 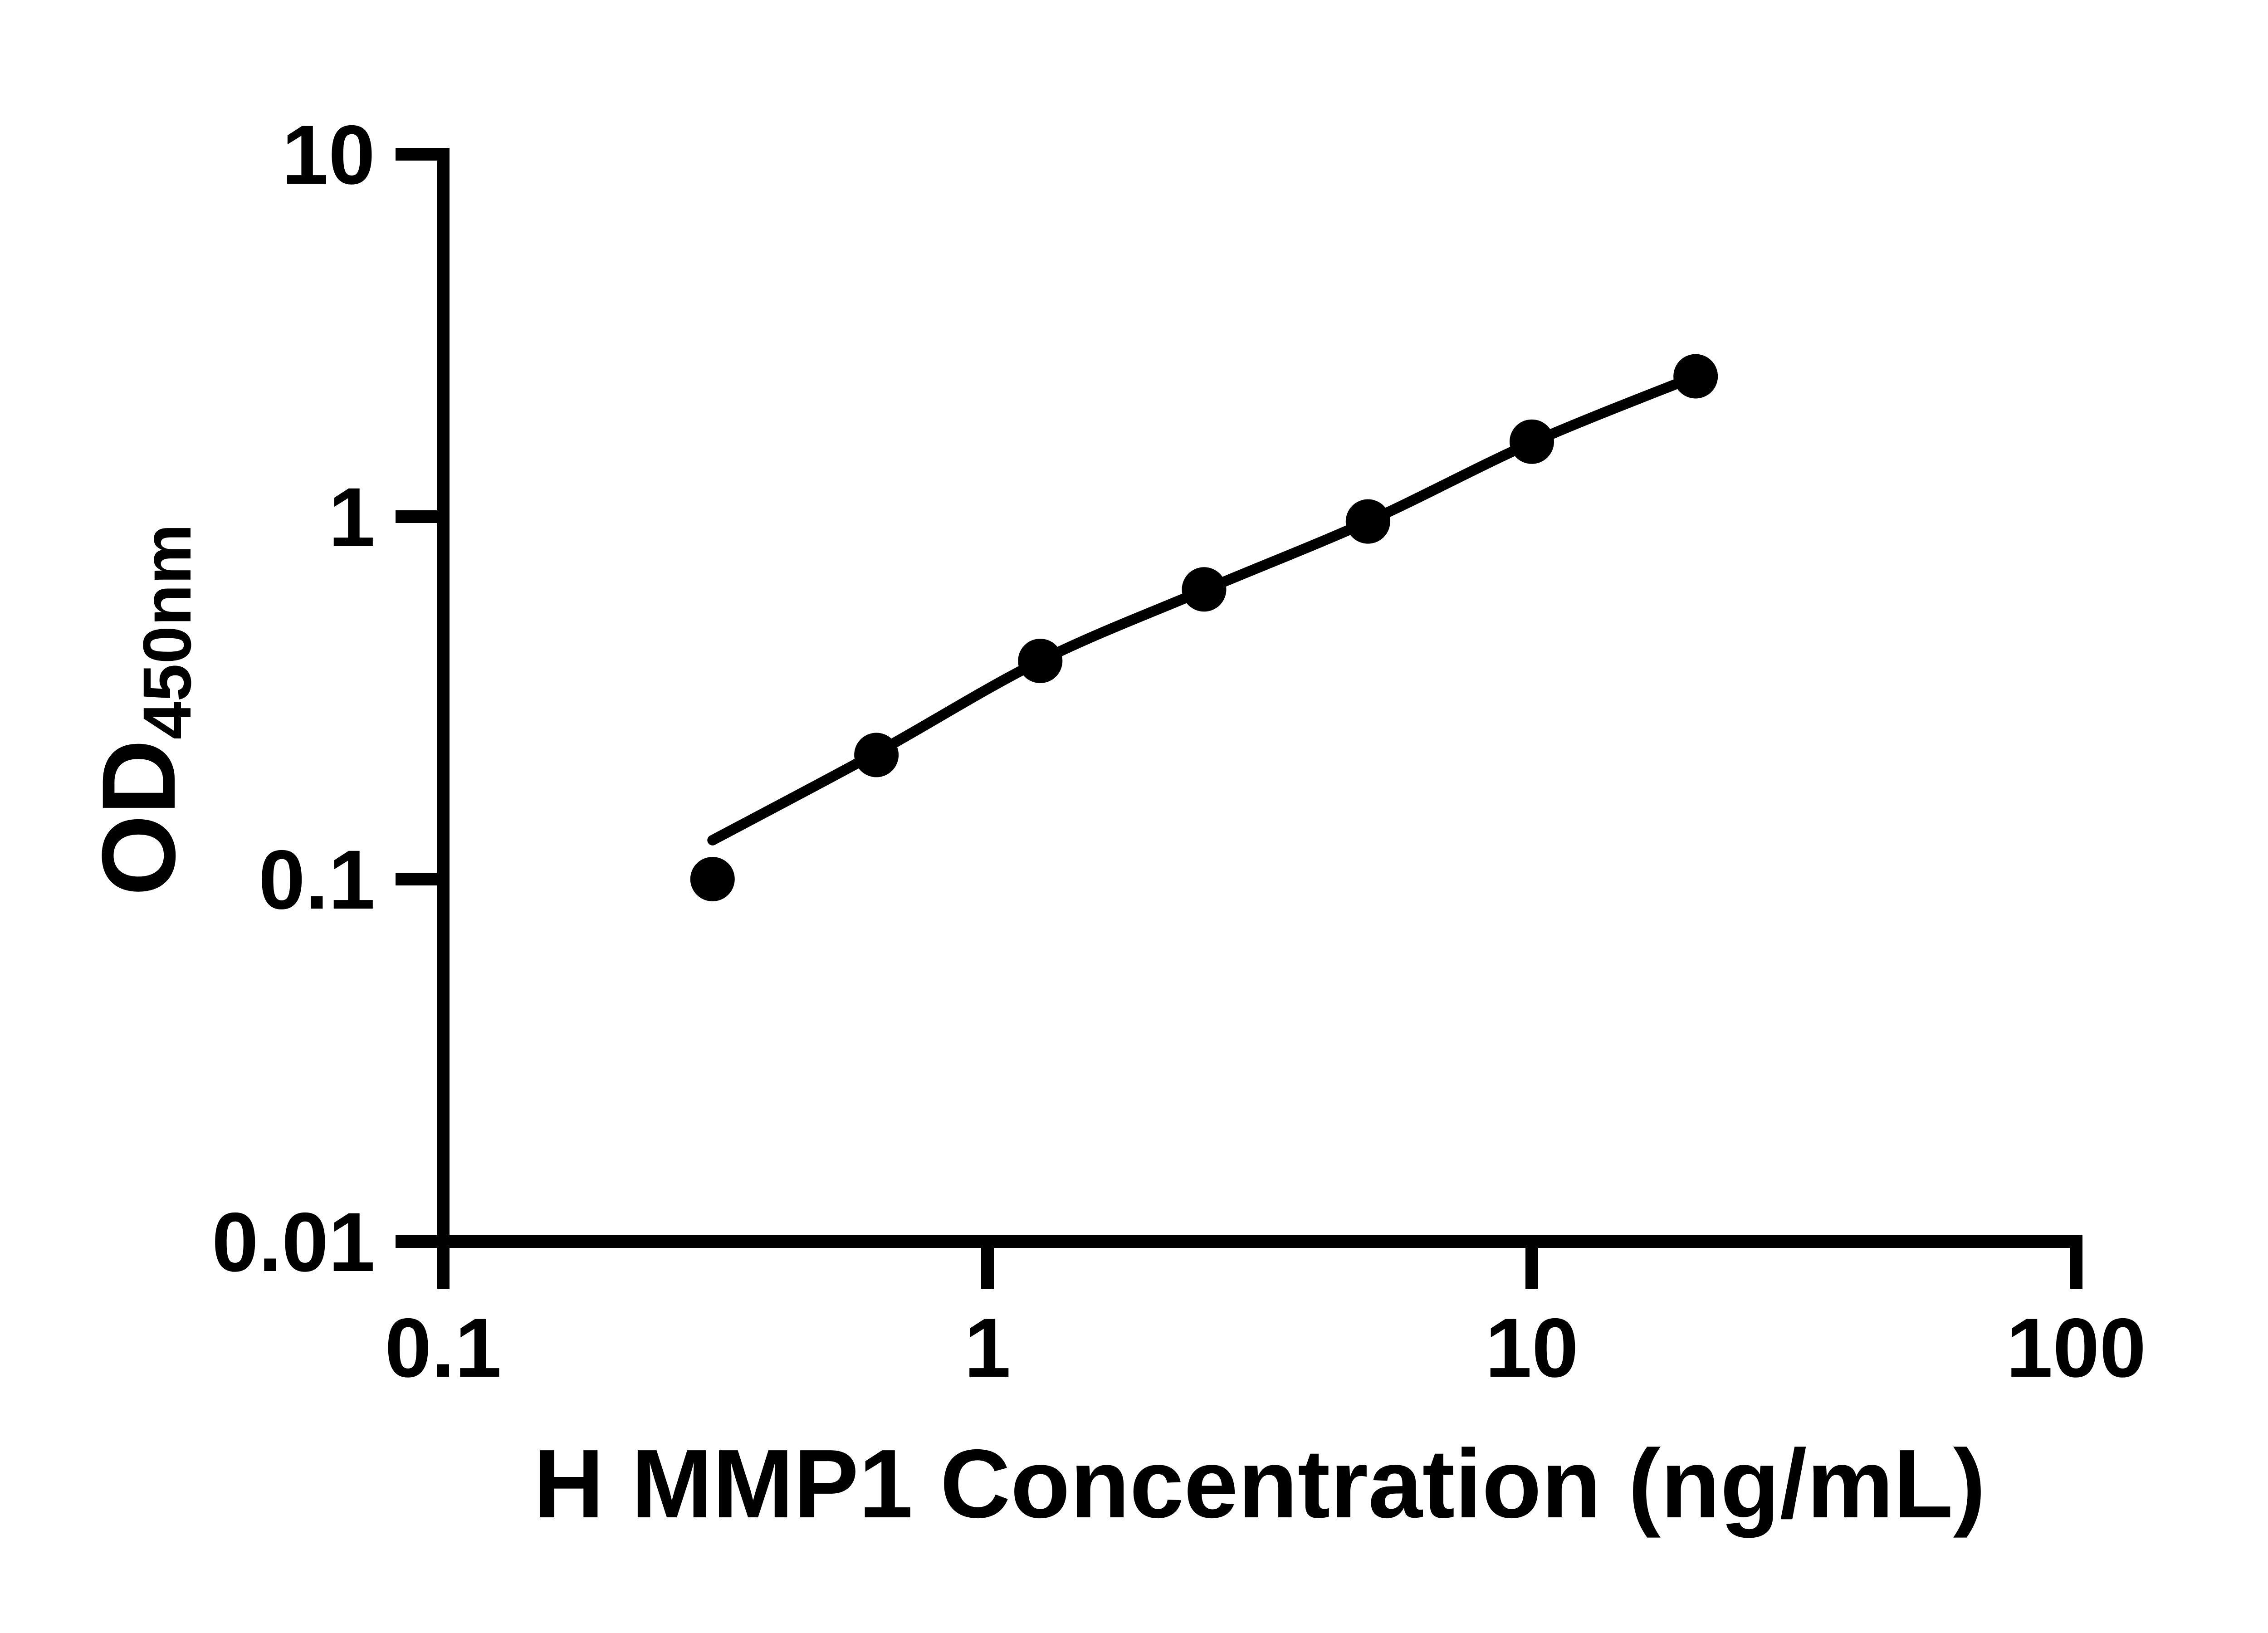 I want to click on x-tick-label: 1, so click(x=988, y=1348).